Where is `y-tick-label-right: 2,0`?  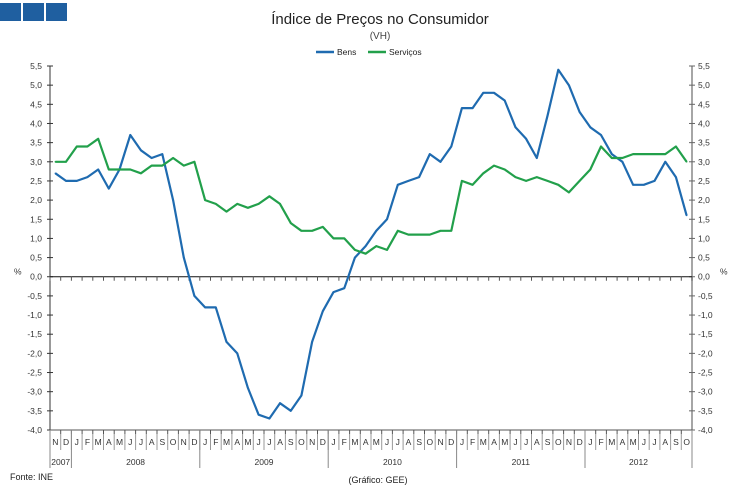
y-tick-label-right: 2,0 is located at coordinates (704, 200).